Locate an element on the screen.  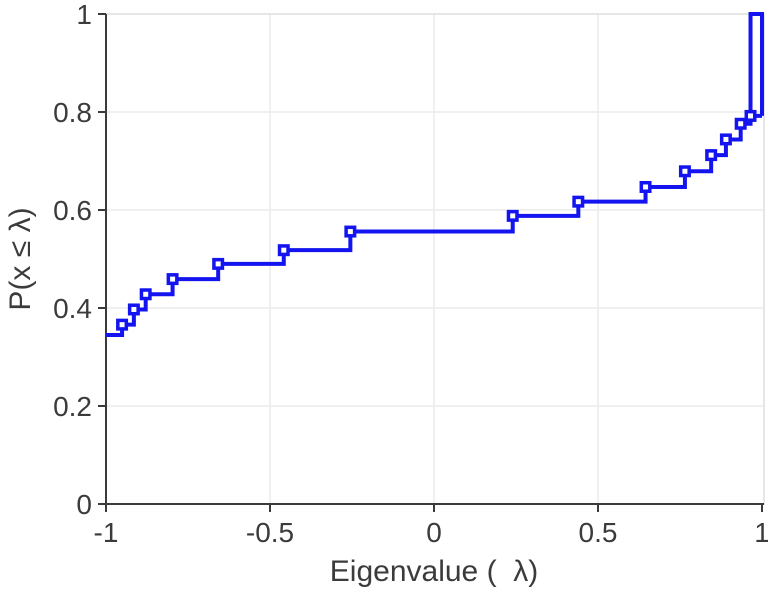
y-tick-label: 0.4 is located at coordinates (72, 308).